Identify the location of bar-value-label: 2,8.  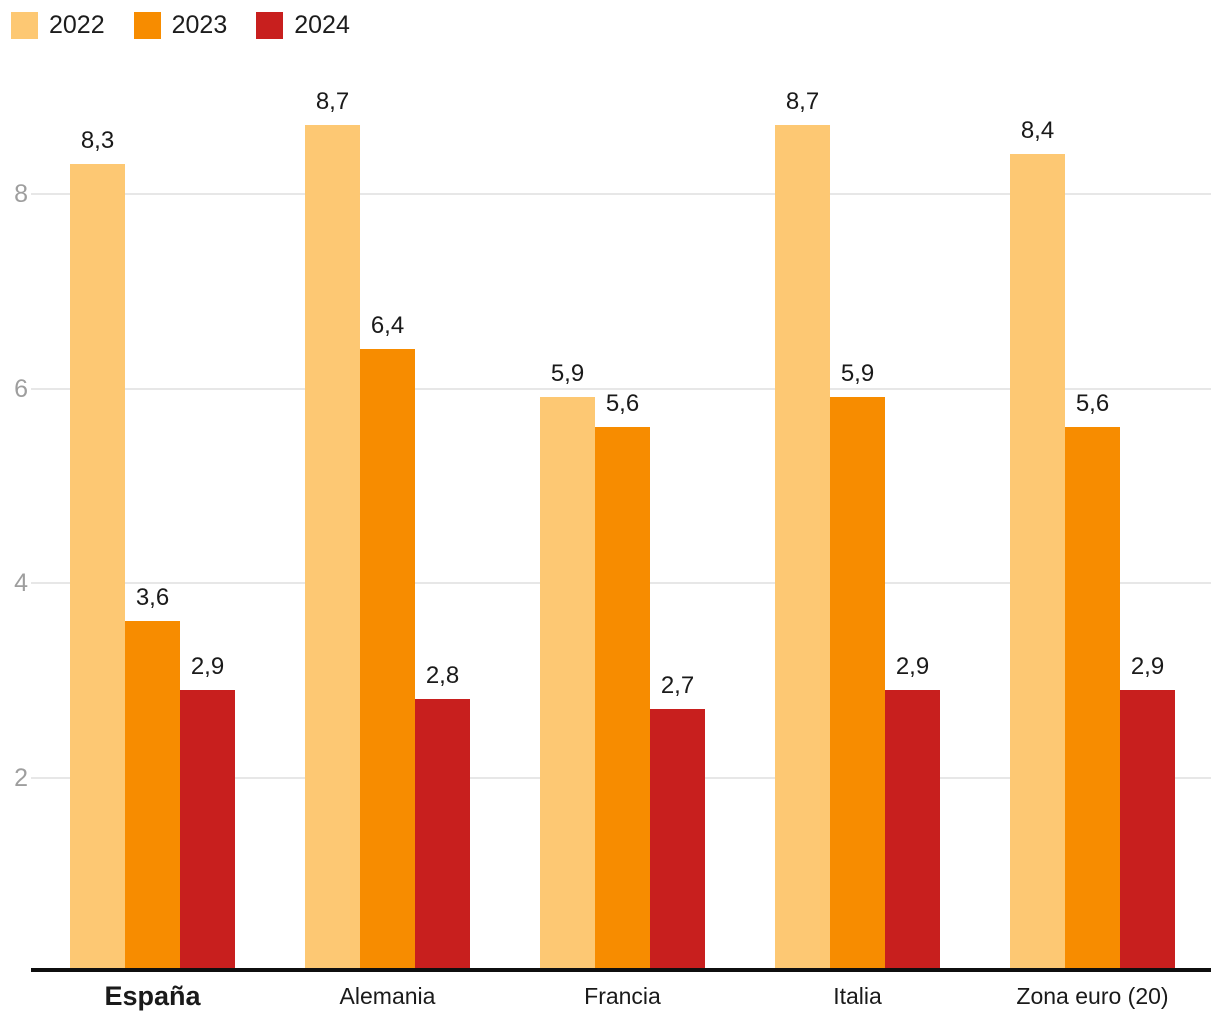
(442, 675).